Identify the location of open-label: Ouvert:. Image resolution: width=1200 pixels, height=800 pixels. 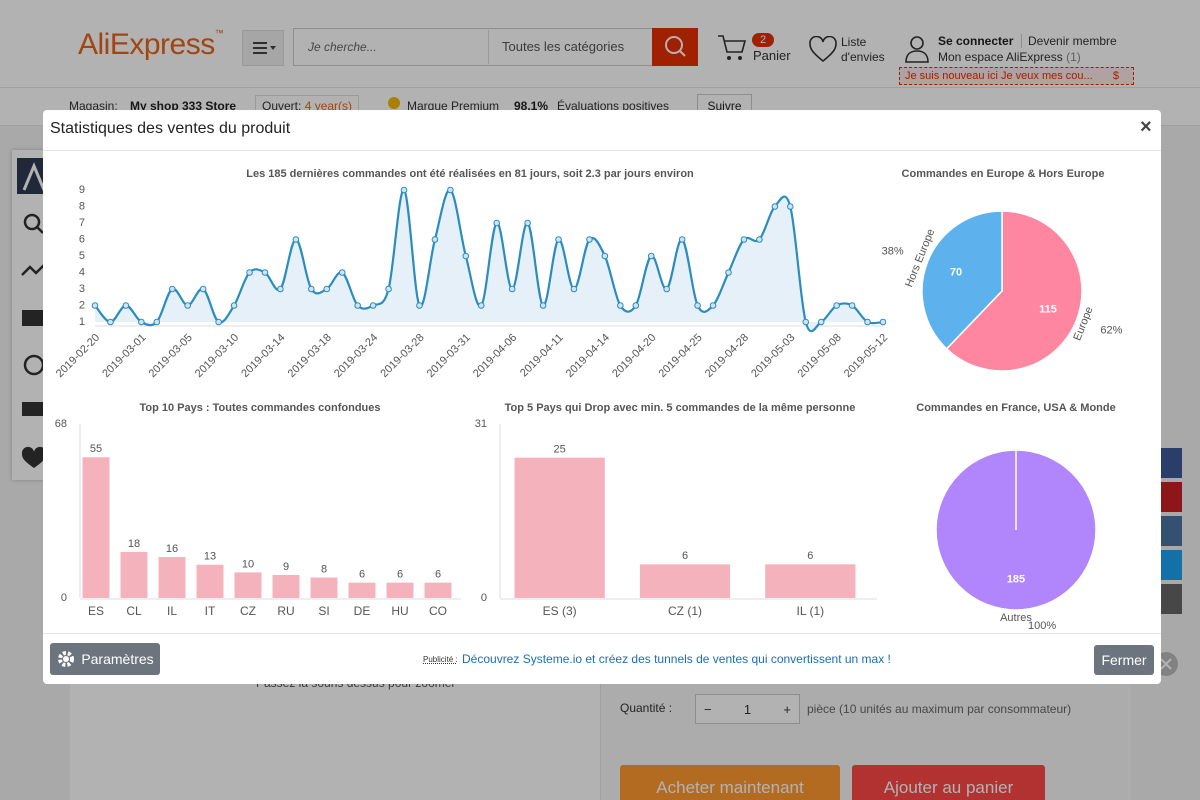
(282, 106).